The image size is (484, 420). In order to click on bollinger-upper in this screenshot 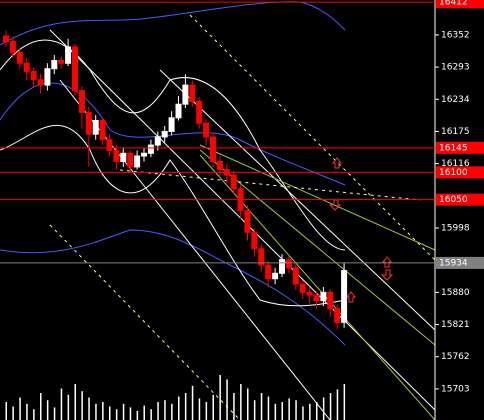, I will do `click(173, 23)`.